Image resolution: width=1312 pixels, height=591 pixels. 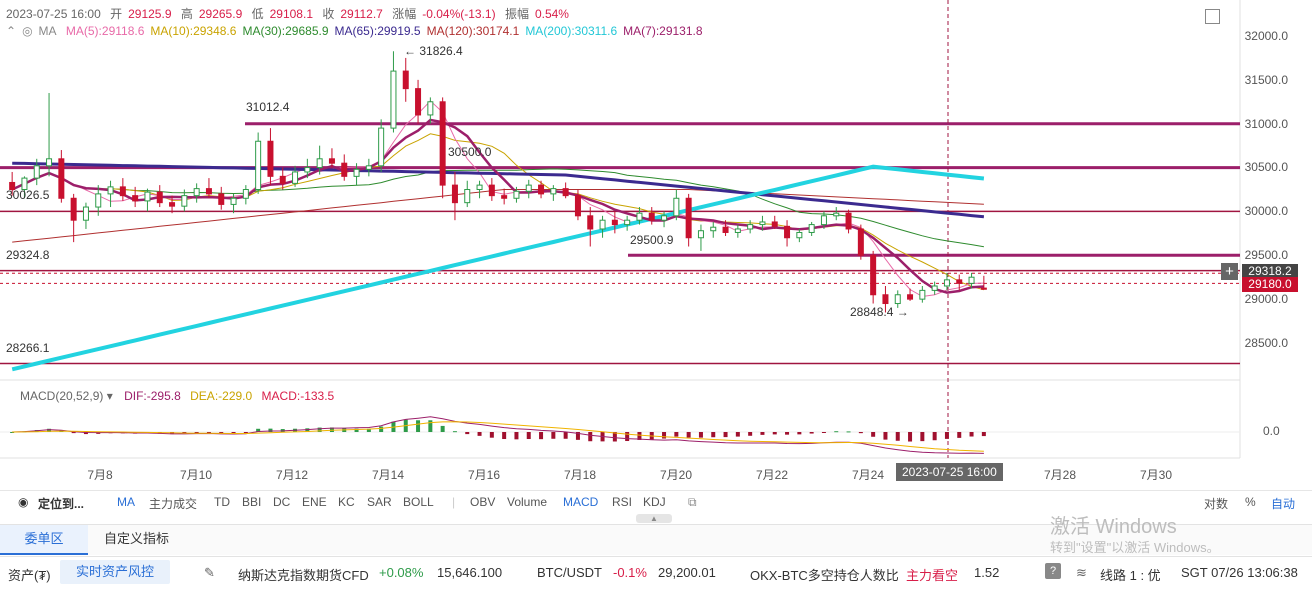 I want to click on ticker-btc-name: BTC/USDT, so click(x=569, y=572).